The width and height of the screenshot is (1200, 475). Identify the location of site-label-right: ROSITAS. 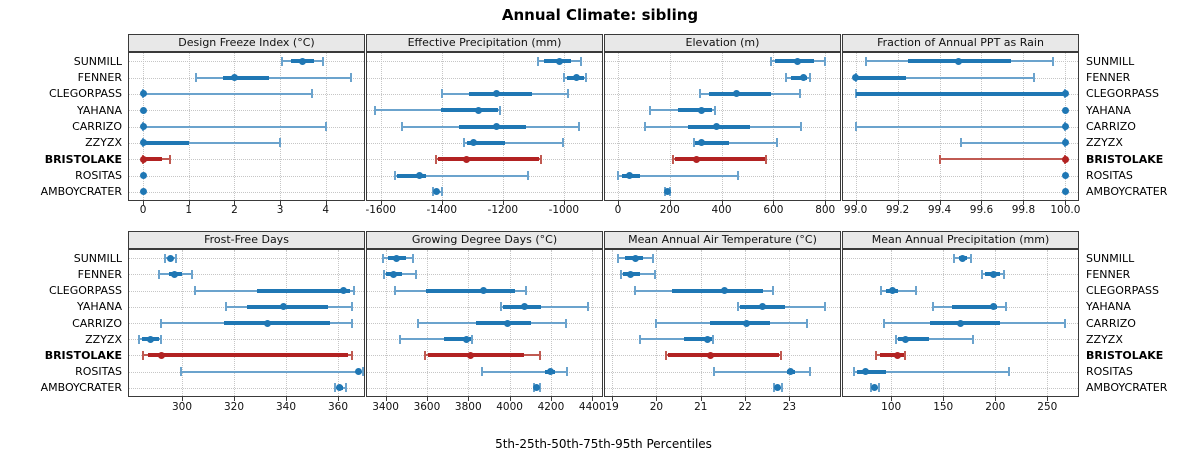
(1109, 175).